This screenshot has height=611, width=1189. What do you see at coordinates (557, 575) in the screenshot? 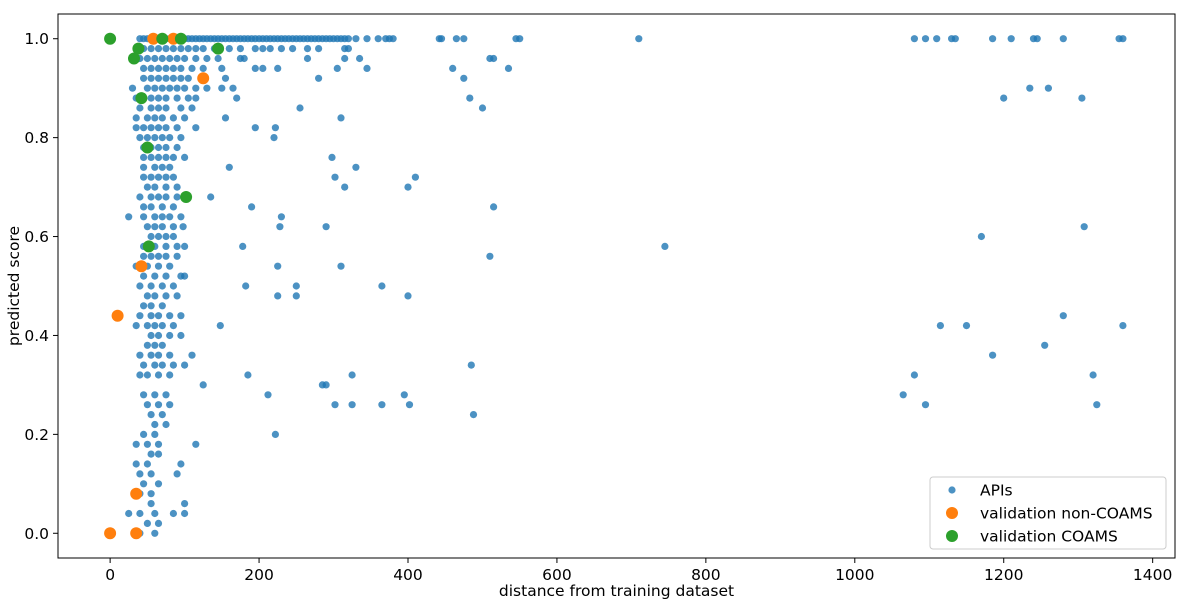
I see `x-tick-label: 600` at bounding box center [557, 575].